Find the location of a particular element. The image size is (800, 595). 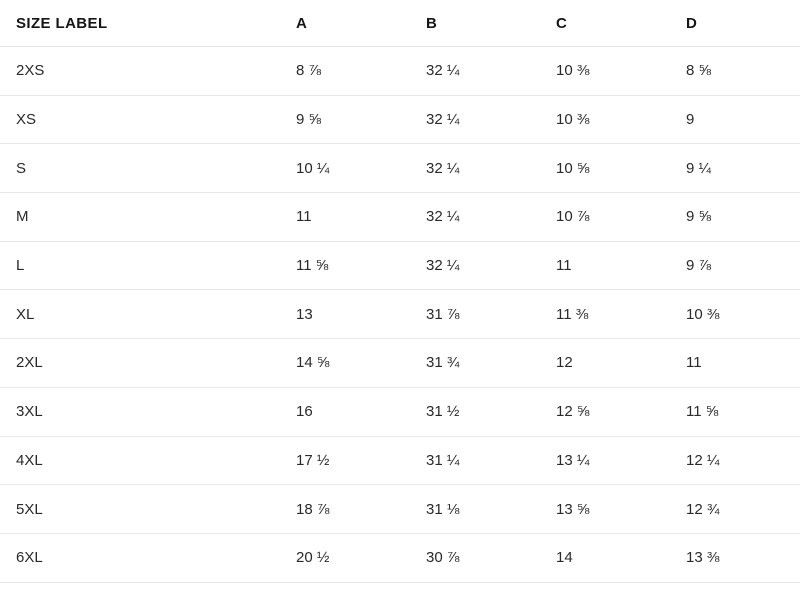

measurement-cell-b: 31 ¼ is located at coordinates (475, 461).